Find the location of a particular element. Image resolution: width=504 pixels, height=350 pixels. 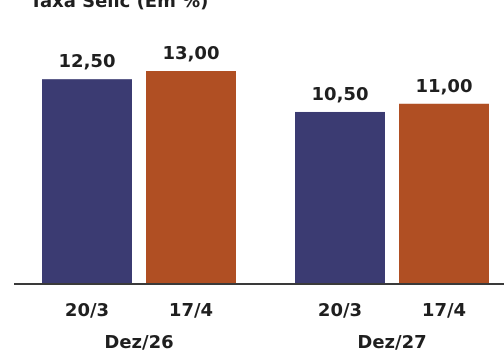

chart-title: Taxa Selic (Em %) is located at coordinates (119, 6).